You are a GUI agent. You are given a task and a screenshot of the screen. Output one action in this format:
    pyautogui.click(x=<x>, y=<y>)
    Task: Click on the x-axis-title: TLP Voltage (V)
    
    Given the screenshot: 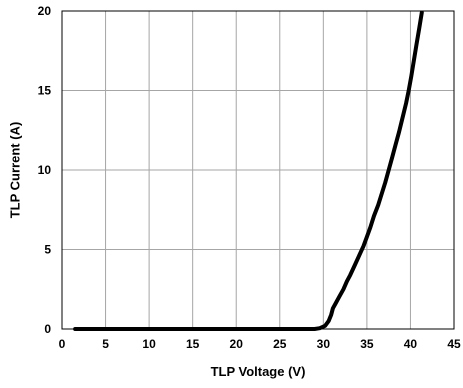 What is the action you would take?
    pyautogui.click(x=258, y=371)
    